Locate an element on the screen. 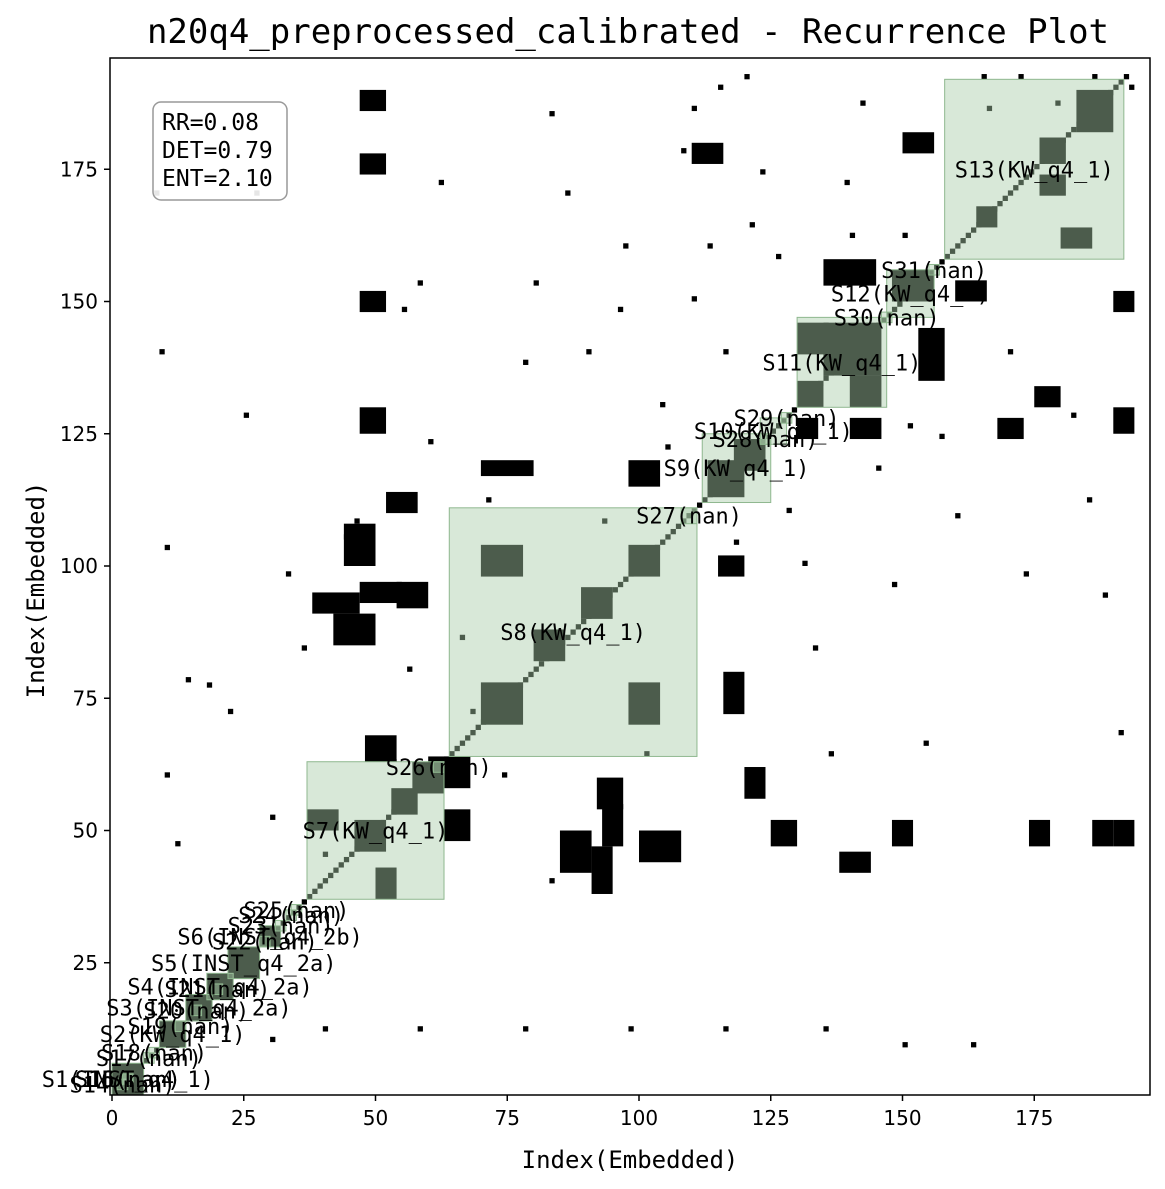 Image resolution: width=1165 pixels, height=1189 pixels. stats-box: RR=0.08 DET=0.79 ENT=2.10 is located at coordinates (220, 151).